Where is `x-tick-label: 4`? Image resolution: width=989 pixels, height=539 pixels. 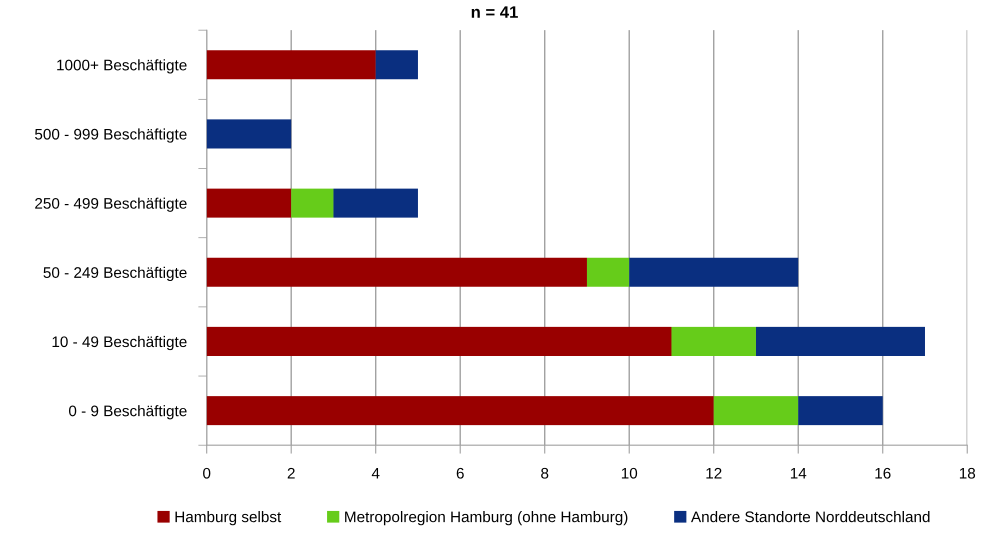 x-tick-label: 4 is located at coordinates (376, 473).